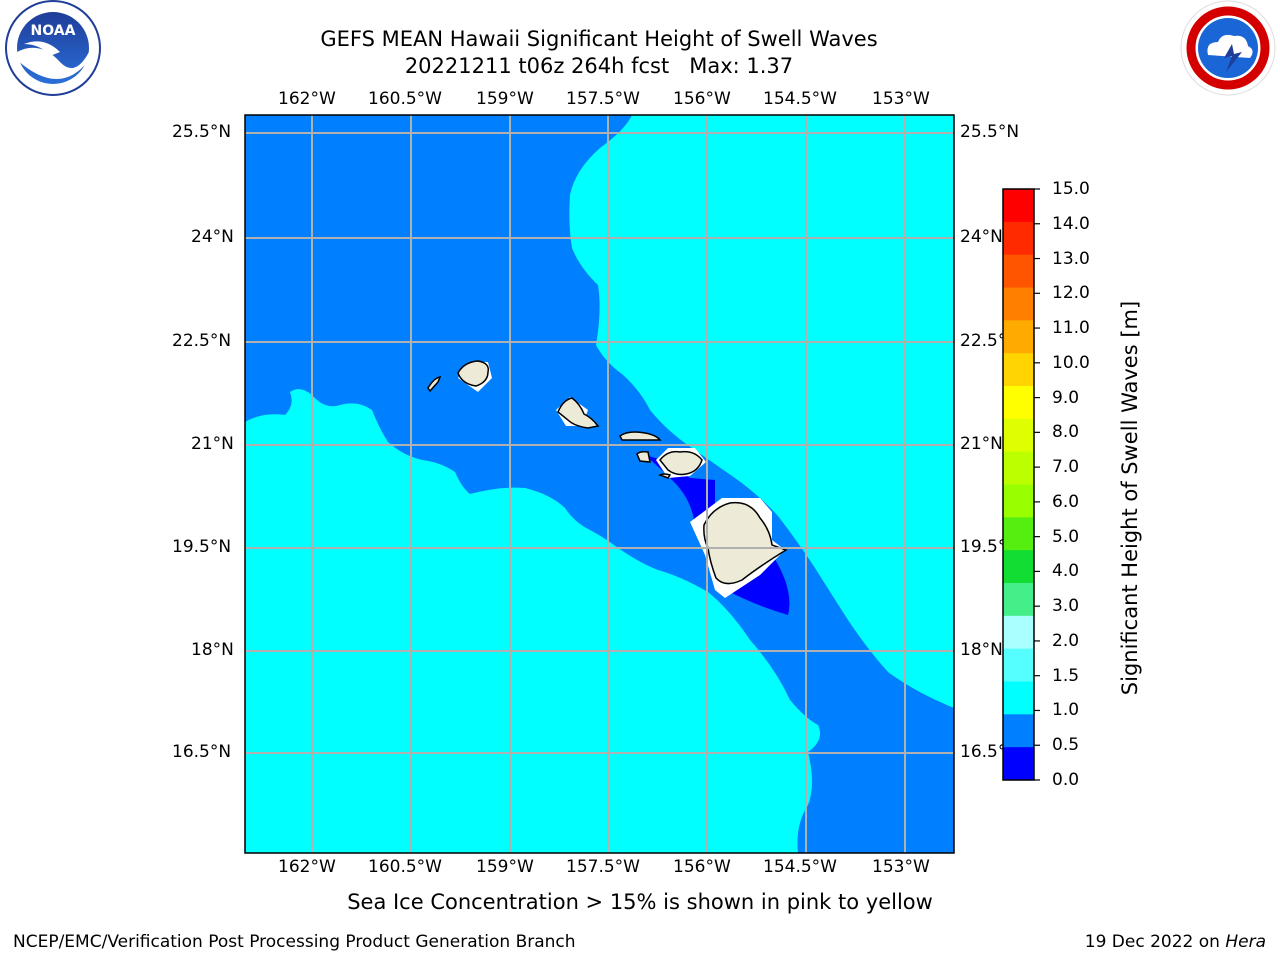 This screenshot has width=1280, height=960. What do you see at coordinates (1071, 258) in the screenshot?
I see `colorbar-tick-label: 13.0` at bounding box center [1071, 258].